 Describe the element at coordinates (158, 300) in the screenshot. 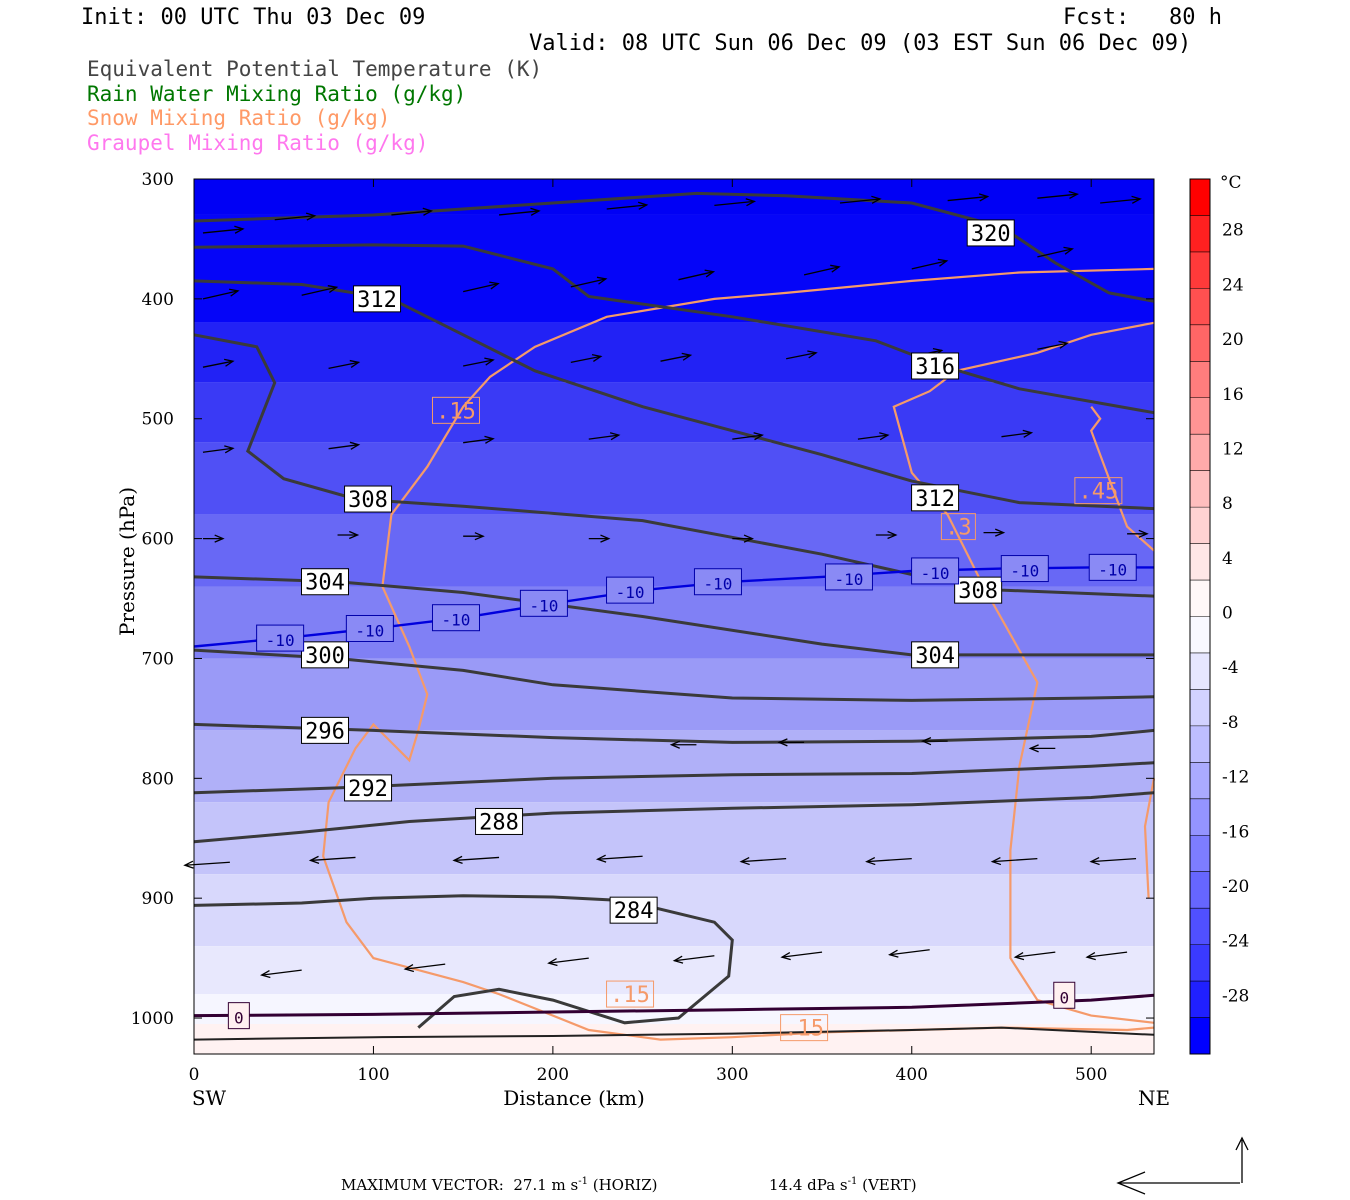

I see `y-tick-label: 400` at that location.